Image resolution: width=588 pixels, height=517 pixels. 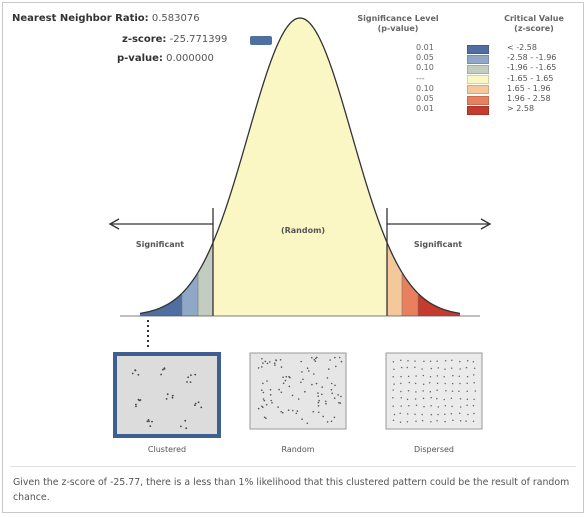 I want to click on z-label: z-score:, so click(x=144, y=39).